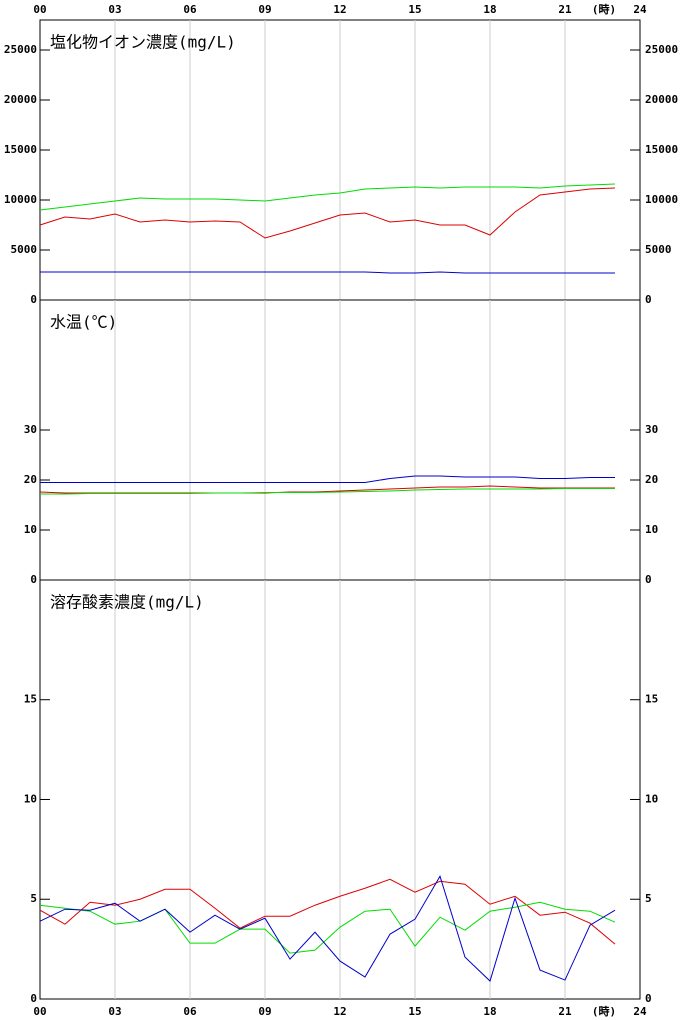  I want to click on panel-title: 塩化物イオン濃度(mg/L), so click(143, 42).